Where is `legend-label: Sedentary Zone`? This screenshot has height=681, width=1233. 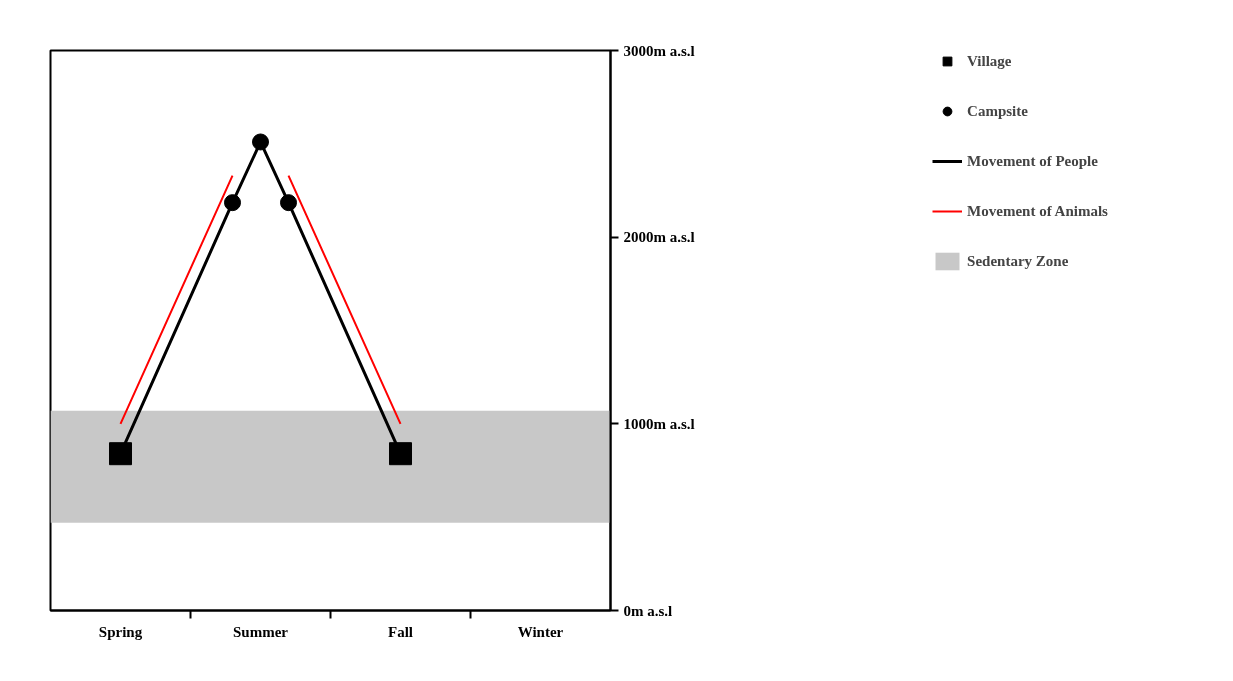
legend-label: Sedentary Zone is located at coordinates (1018, 261).